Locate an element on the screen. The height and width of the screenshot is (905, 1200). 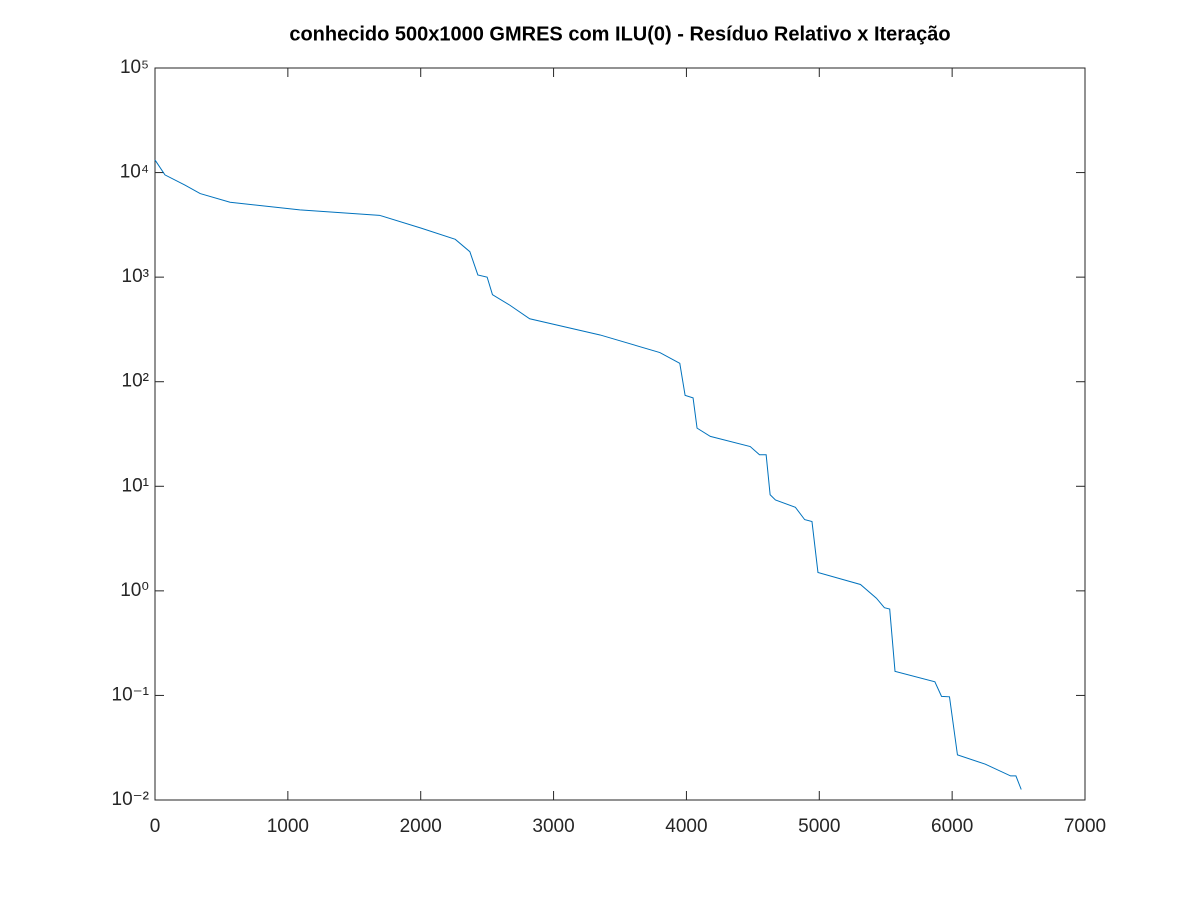
x-tick-label: 2000 is located at coordinates (421, 826).